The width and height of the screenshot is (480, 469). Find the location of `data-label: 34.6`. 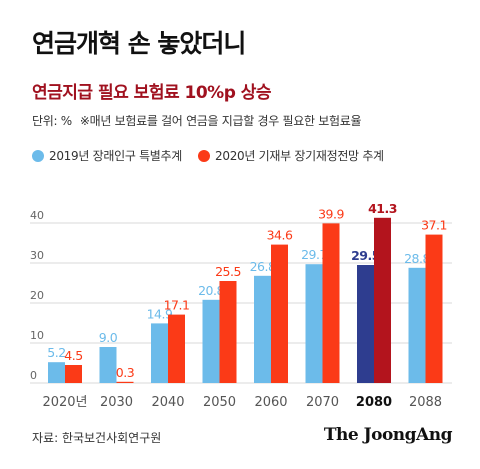

data-label: 34.6 is located at coordinates (280, 235).